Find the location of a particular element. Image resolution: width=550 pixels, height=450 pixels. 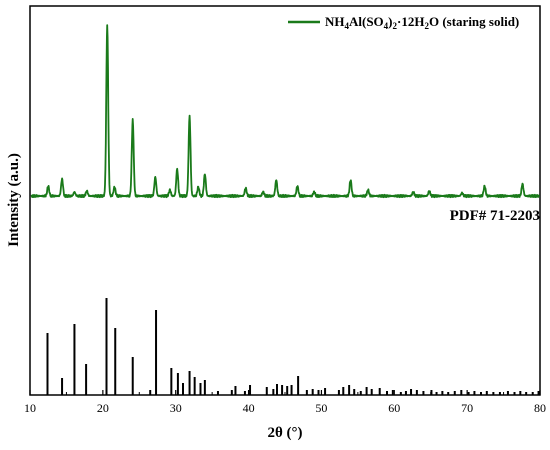

x-axis-title: 2θ (°) is located at coordinates (284, 433).